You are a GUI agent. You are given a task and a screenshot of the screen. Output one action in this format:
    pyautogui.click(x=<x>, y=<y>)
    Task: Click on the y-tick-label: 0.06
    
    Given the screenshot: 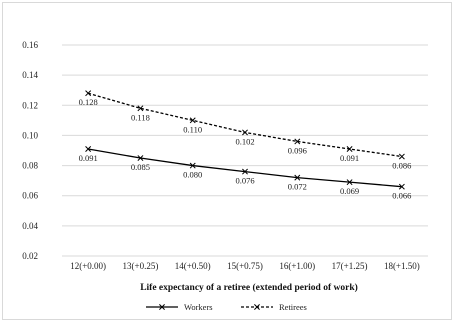 What is the action you would take?
    pyautogui.click(x=30, y=196)
    